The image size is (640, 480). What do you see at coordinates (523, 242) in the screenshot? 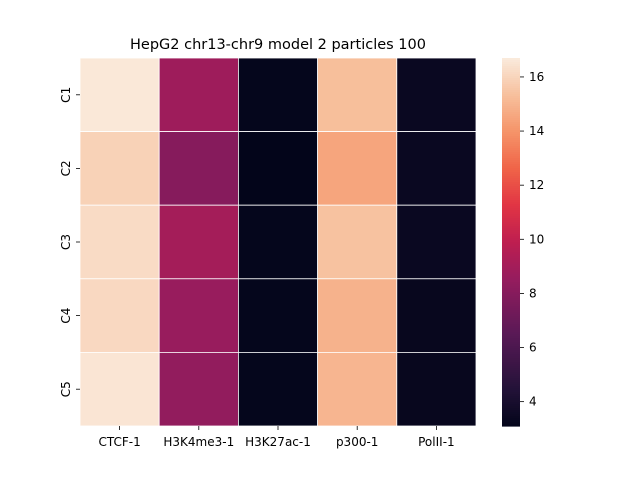
I see `colorbar: 4 6 8 10 12 14 16` at bounding box center [523, 242].